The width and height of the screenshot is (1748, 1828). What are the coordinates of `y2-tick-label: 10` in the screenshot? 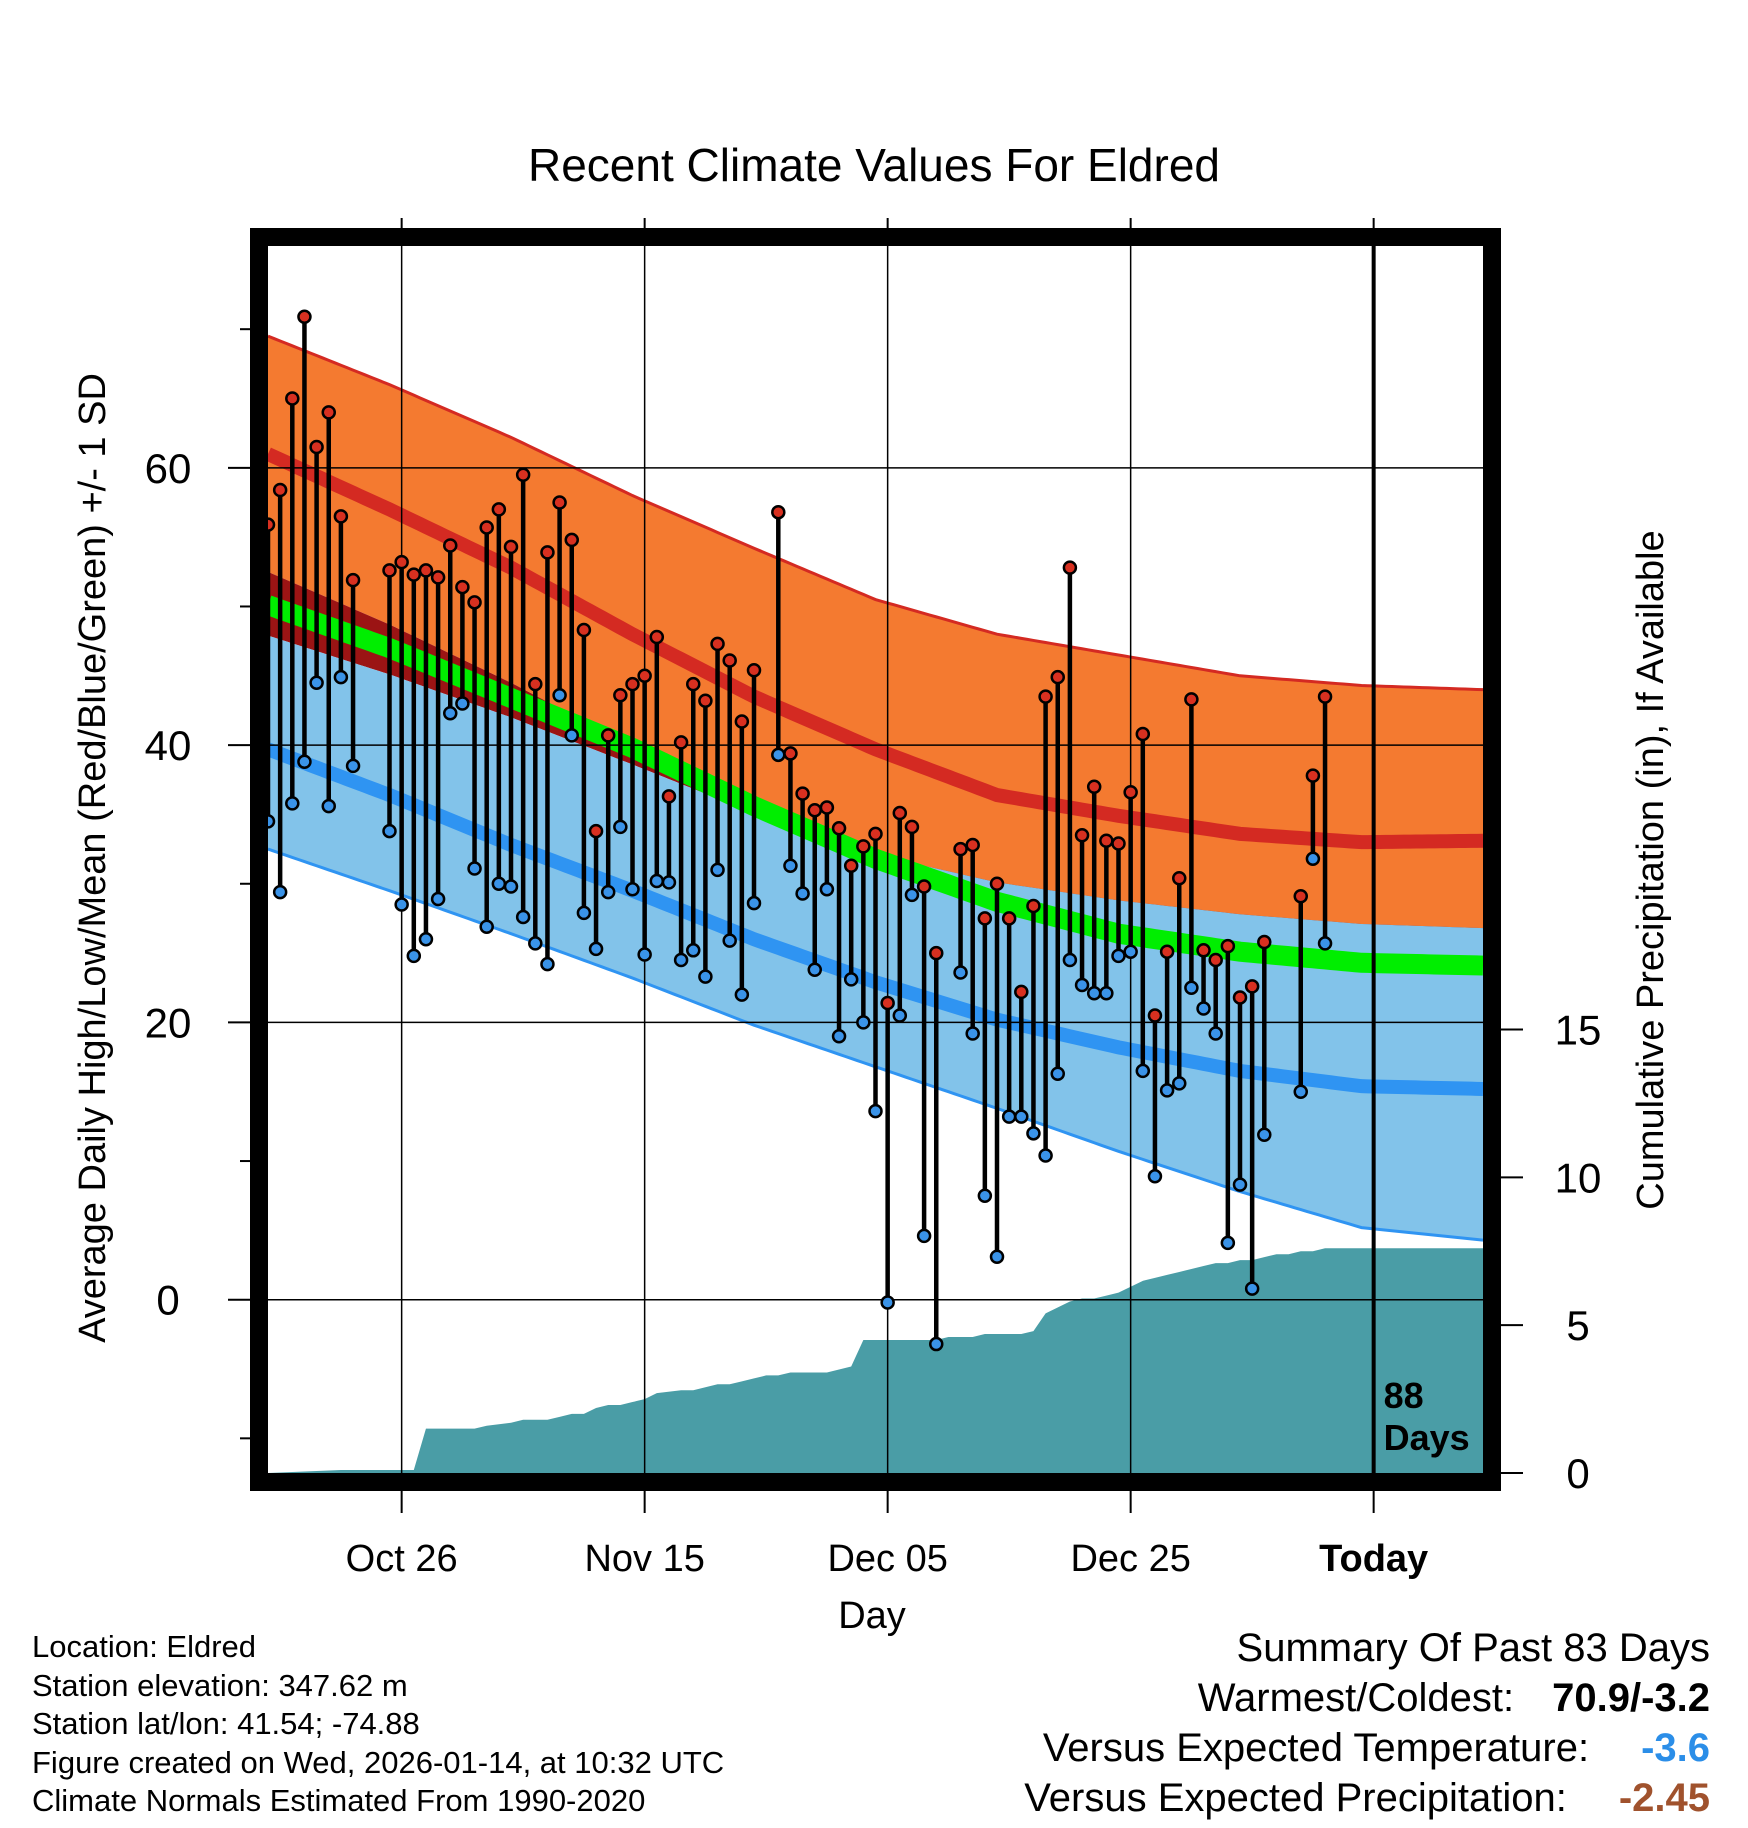 It's located at (1578, 1177).